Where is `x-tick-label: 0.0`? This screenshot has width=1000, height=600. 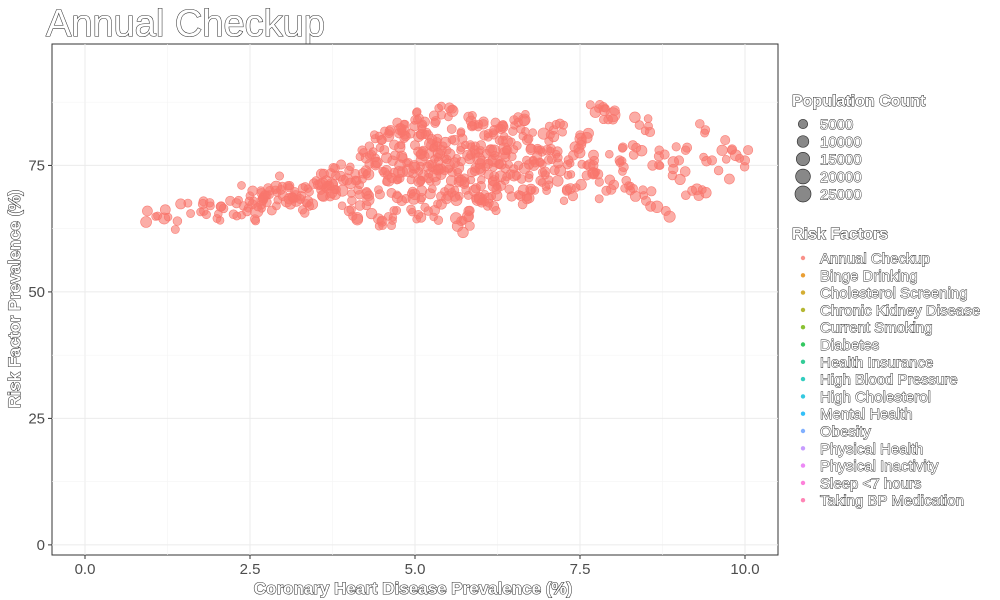 x-tick-label: 0.0 is located at coordinates (85, 569).